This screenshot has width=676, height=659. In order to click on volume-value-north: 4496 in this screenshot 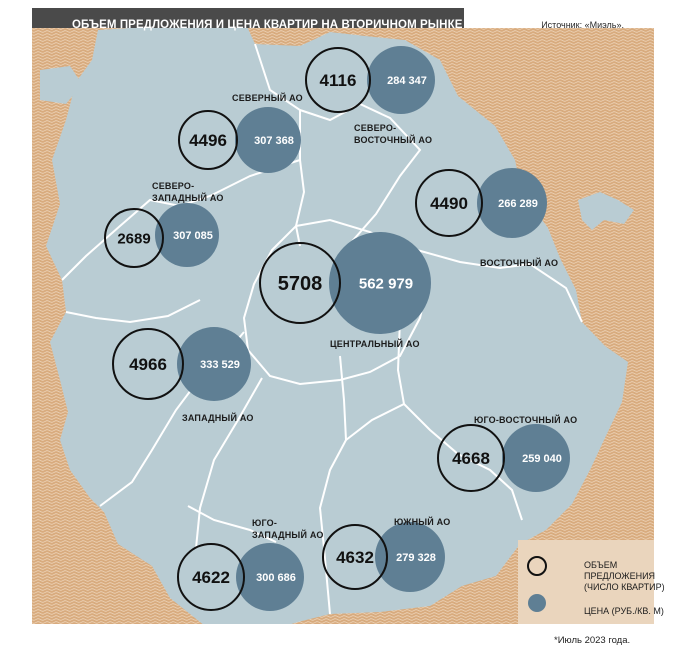, I will do `click(208, 140)`.